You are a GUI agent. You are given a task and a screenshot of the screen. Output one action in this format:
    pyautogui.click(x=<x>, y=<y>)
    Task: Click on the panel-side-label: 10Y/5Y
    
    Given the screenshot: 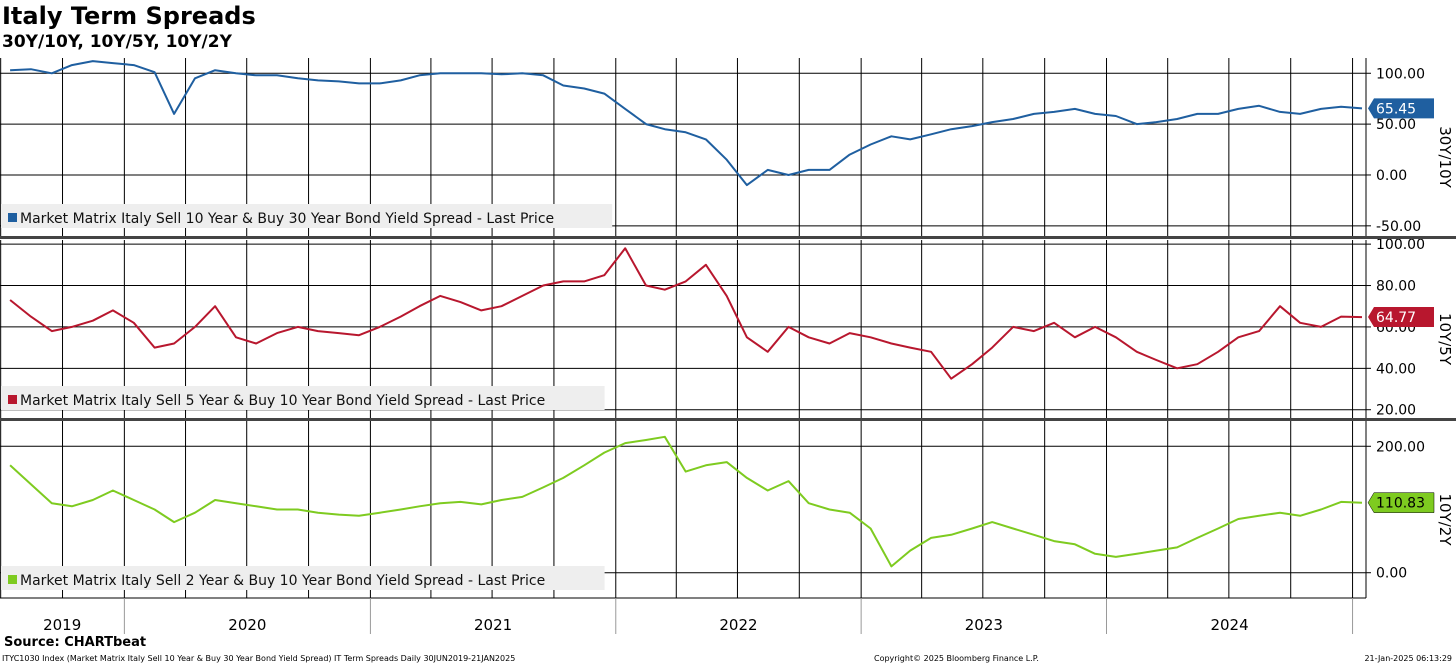 What is the action you would take?
    pyautogui.click(x=1445, y=339)
    